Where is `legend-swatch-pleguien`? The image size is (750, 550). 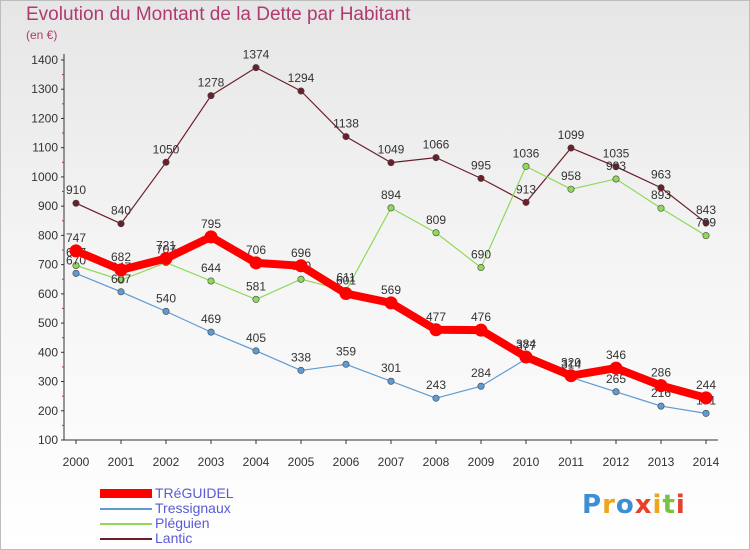
legend-swatch-pleguien is located at coordinates (126, 524).